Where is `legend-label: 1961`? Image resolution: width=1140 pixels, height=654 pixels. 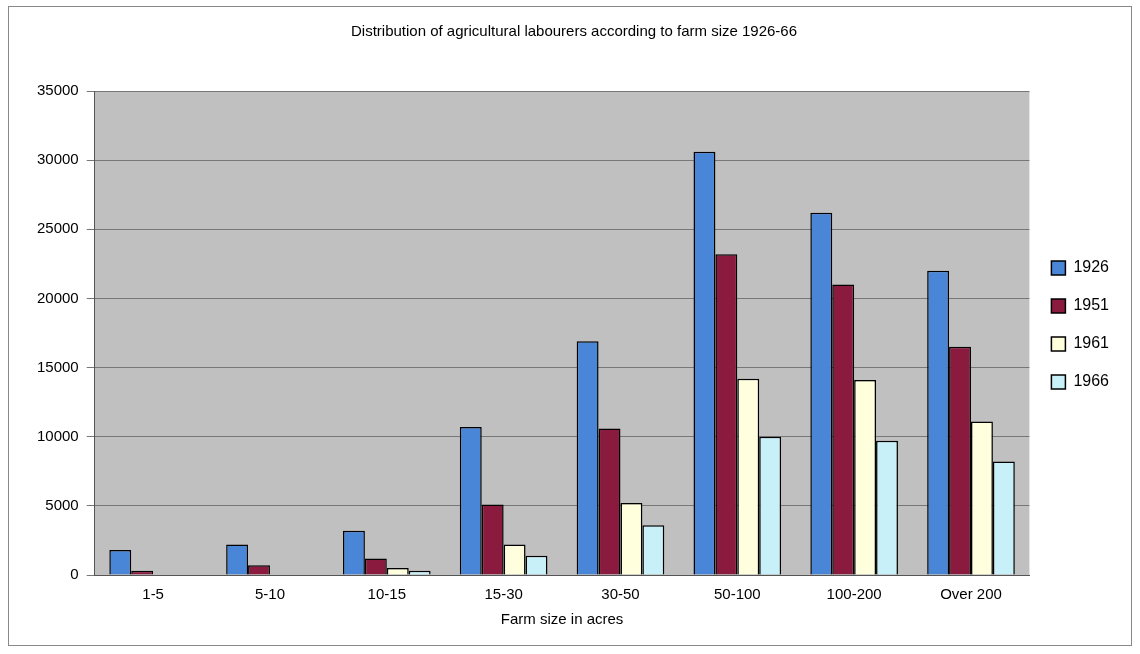
legend-label: 1961 is located at coordinates (1091, 343).